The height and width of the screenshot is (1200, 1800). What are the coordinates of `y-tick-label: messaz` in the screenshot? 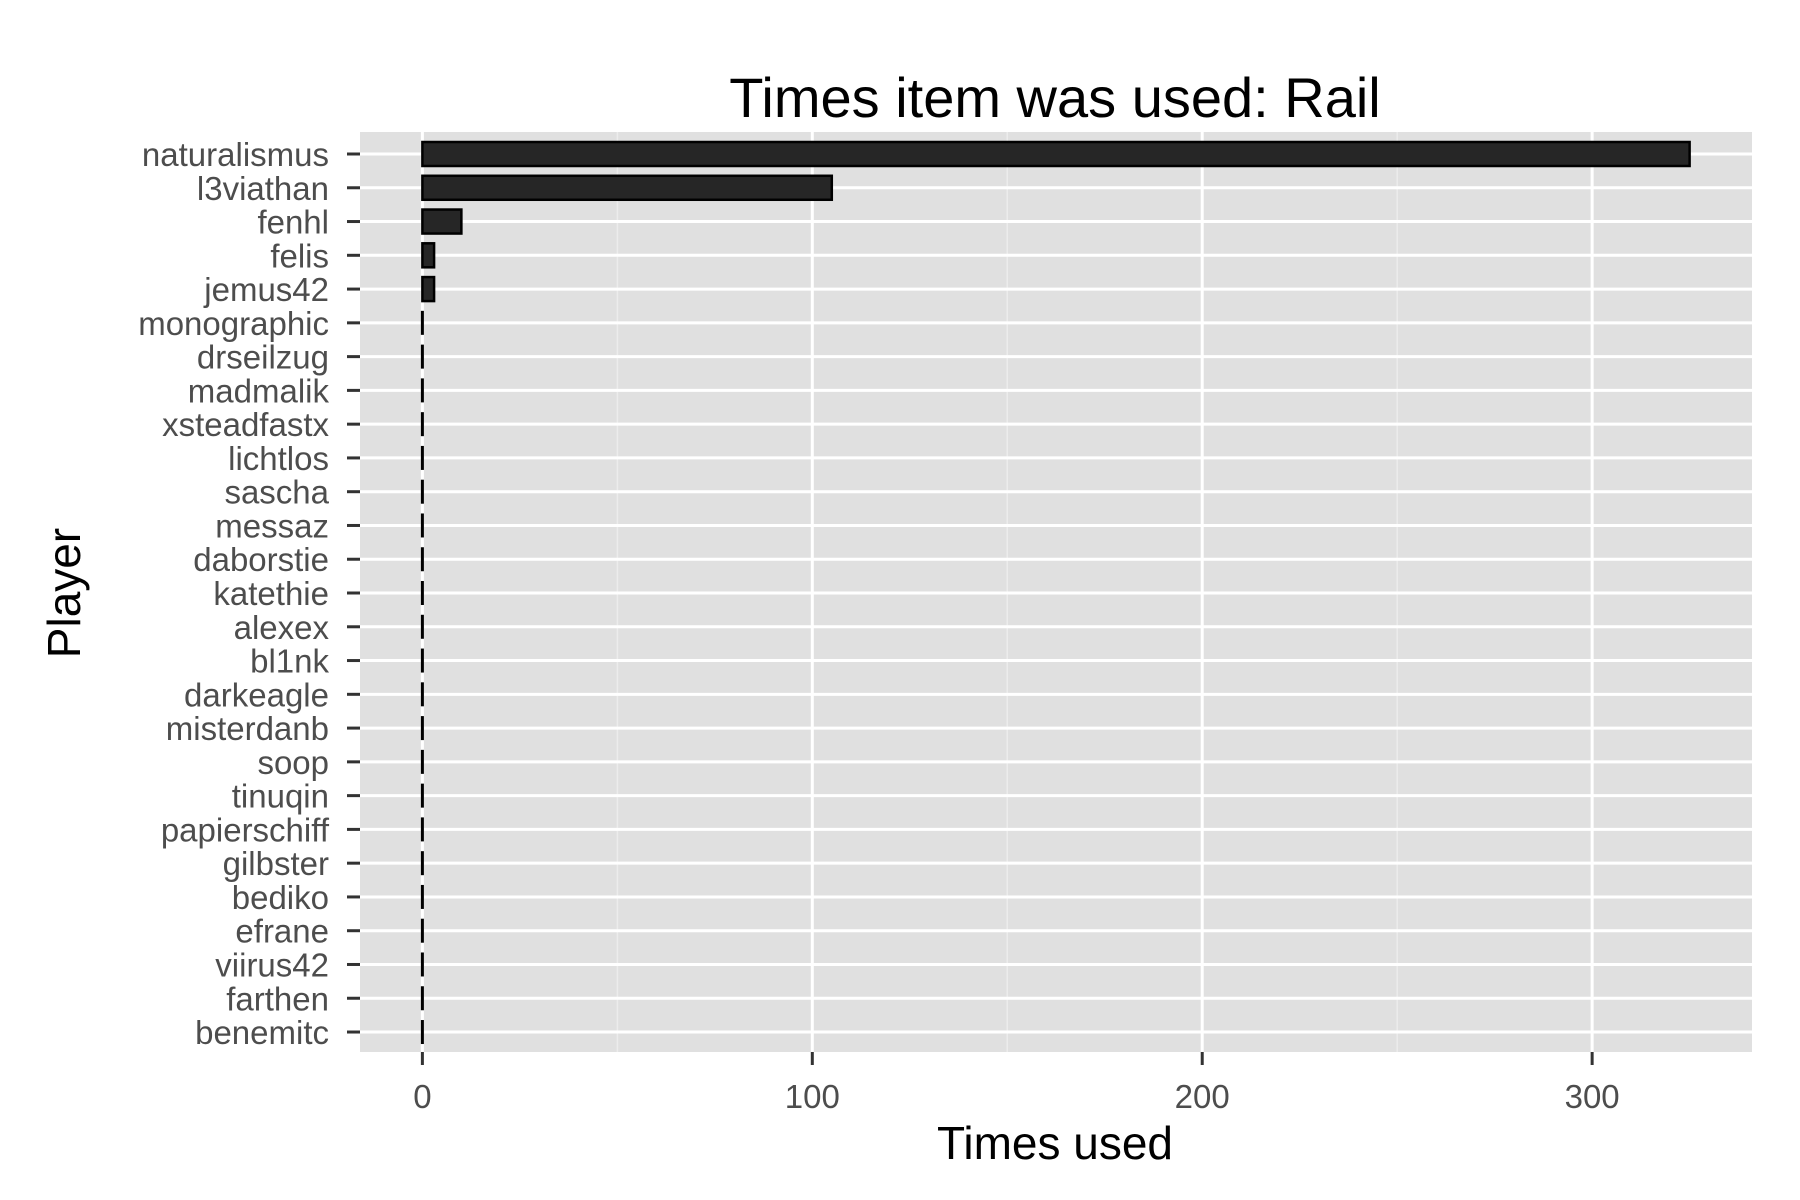 It's located at (272, 525).